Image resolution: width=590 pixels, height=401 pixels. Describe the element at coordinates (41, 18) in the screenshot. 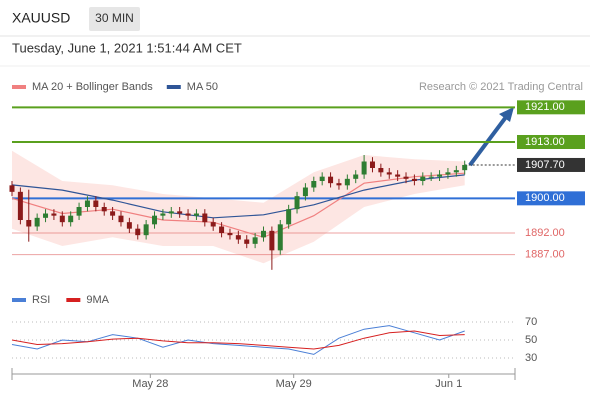

I see `symbol: XAUUSD` at that location.